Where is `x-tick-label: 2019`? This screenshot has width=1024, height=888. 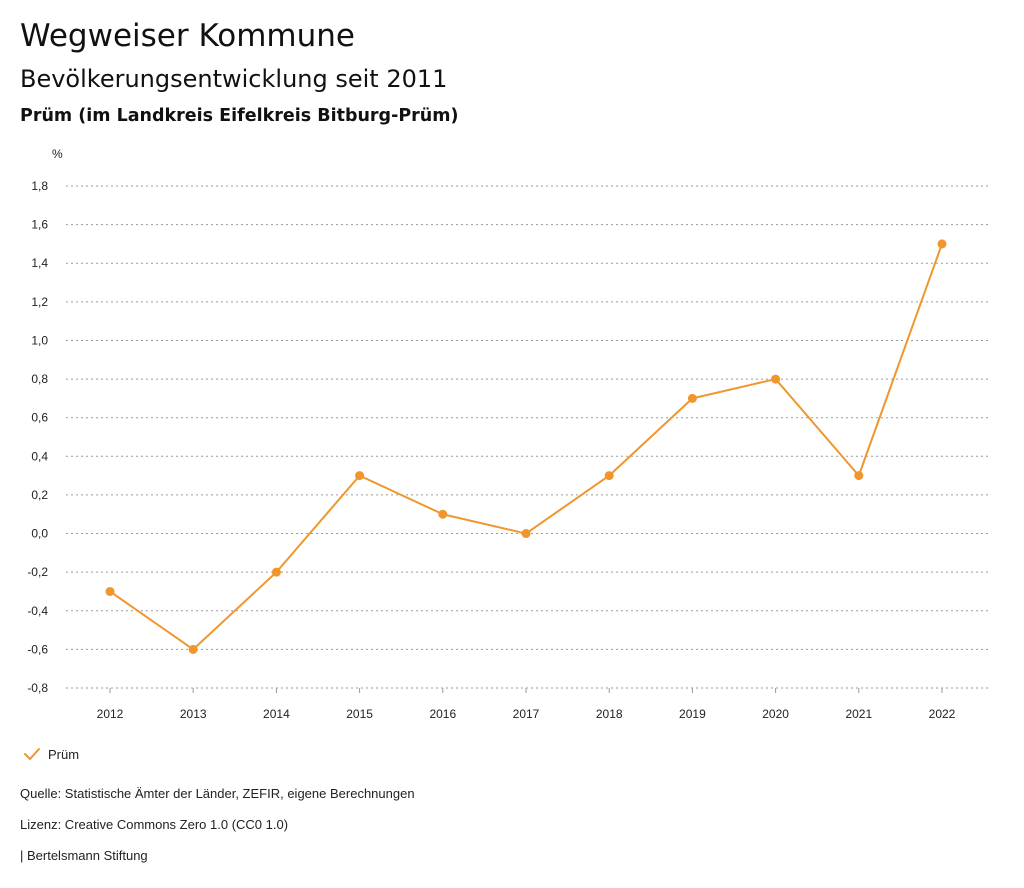 x-tick-label: 2019 is located at coordinates (692, 714).